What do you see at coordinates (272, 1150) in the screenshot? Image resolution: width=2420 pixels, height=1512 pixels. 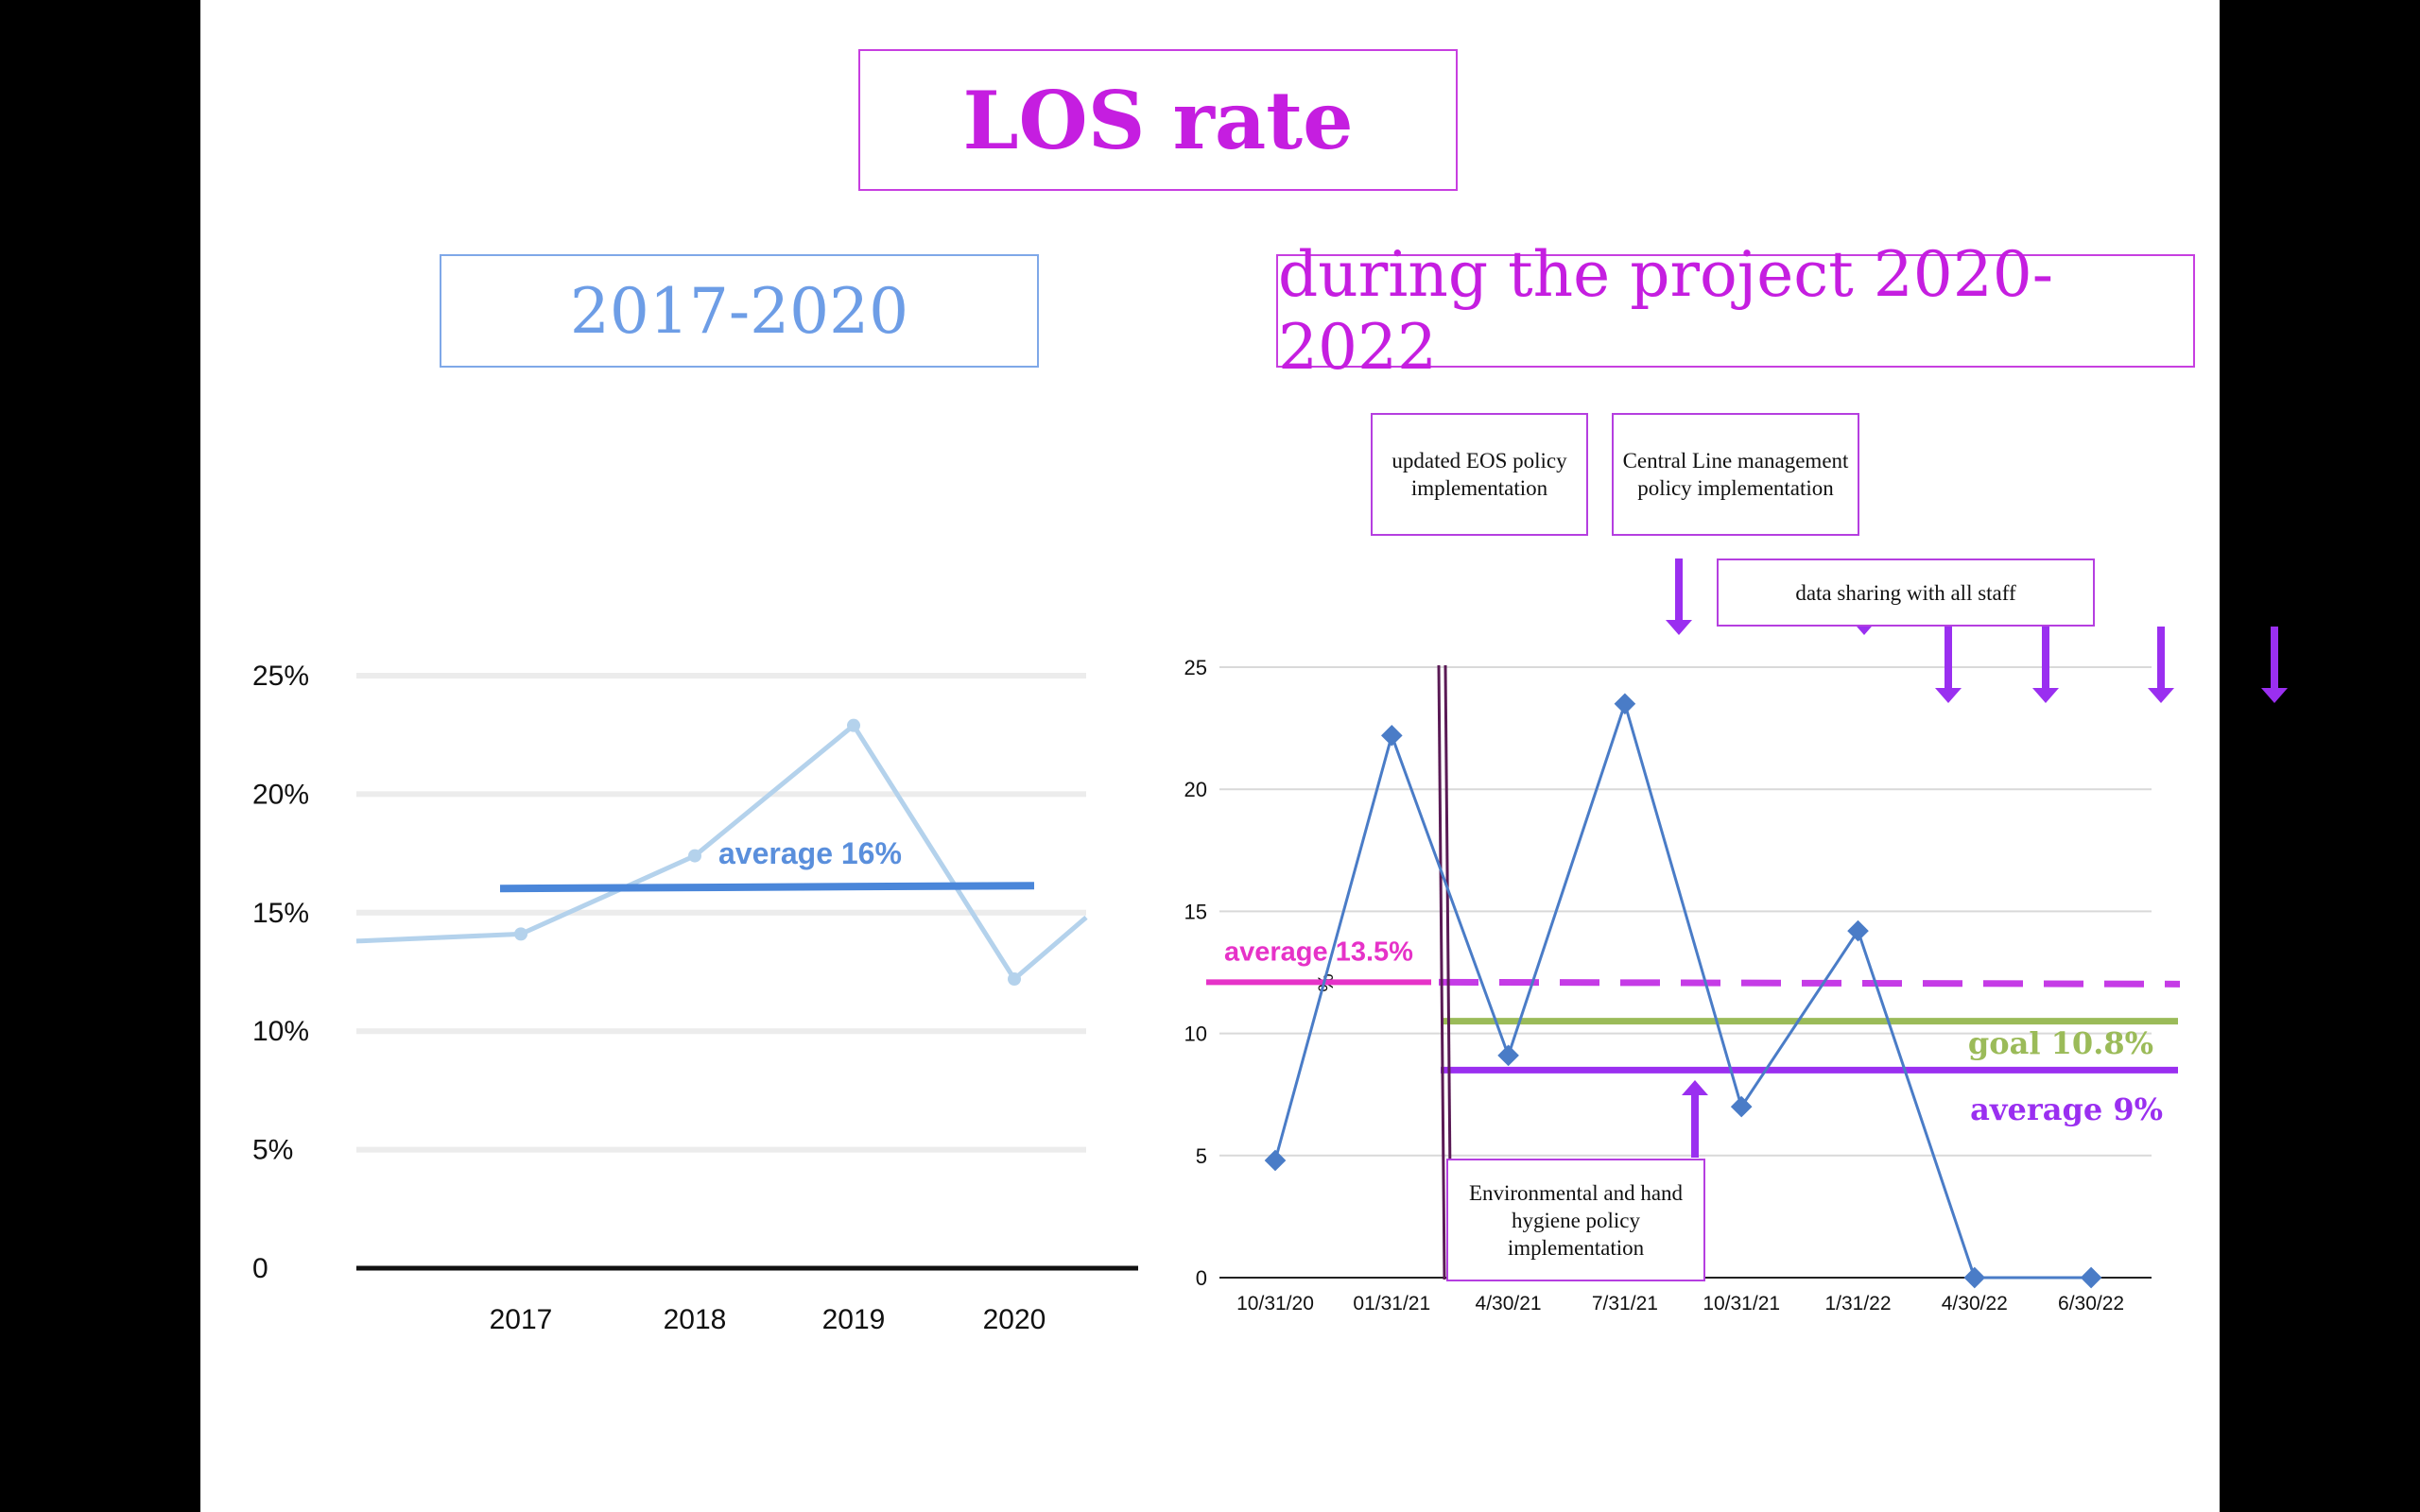 I see `left-y-tick-label: 5%` at bounding box center [272, 1150].